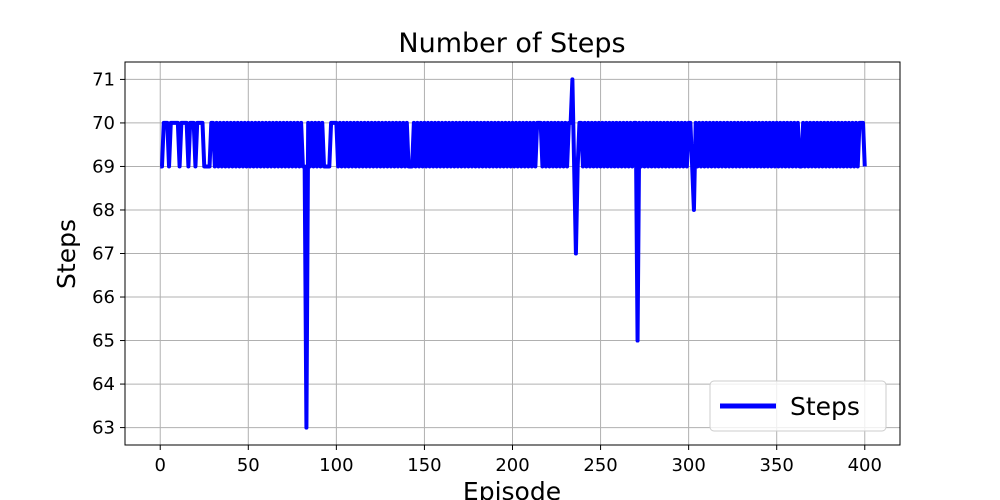 The image size is (1000, 500). I want to click on y-tick-label: 70, so click(103, 123).